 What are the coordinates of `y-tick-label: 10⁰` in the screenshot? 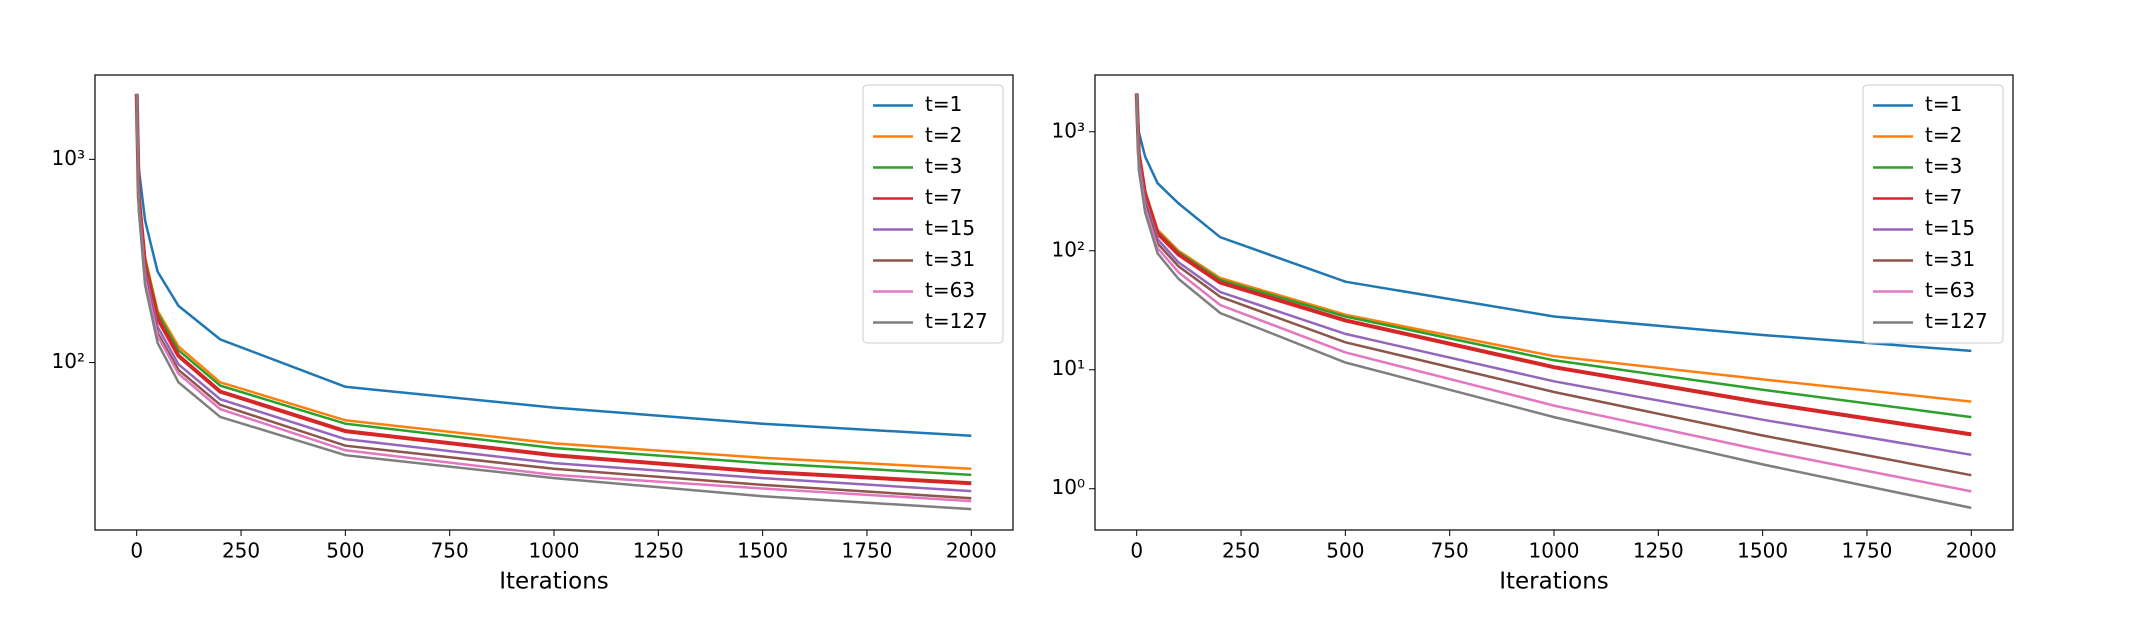 It's located at (1068, 487).